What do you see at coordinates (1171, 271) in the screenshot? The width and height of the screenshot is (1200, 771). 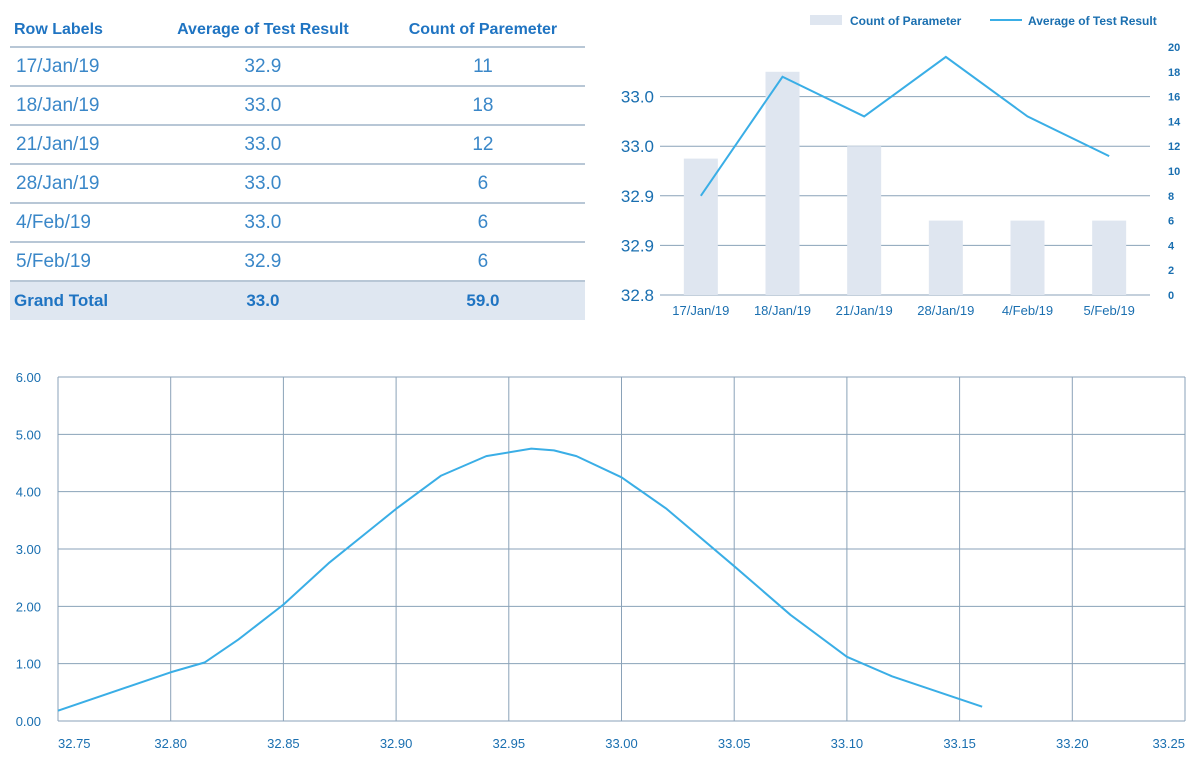 I see `right-axis-tick-label: 2` at bounding box center [1171, 271].